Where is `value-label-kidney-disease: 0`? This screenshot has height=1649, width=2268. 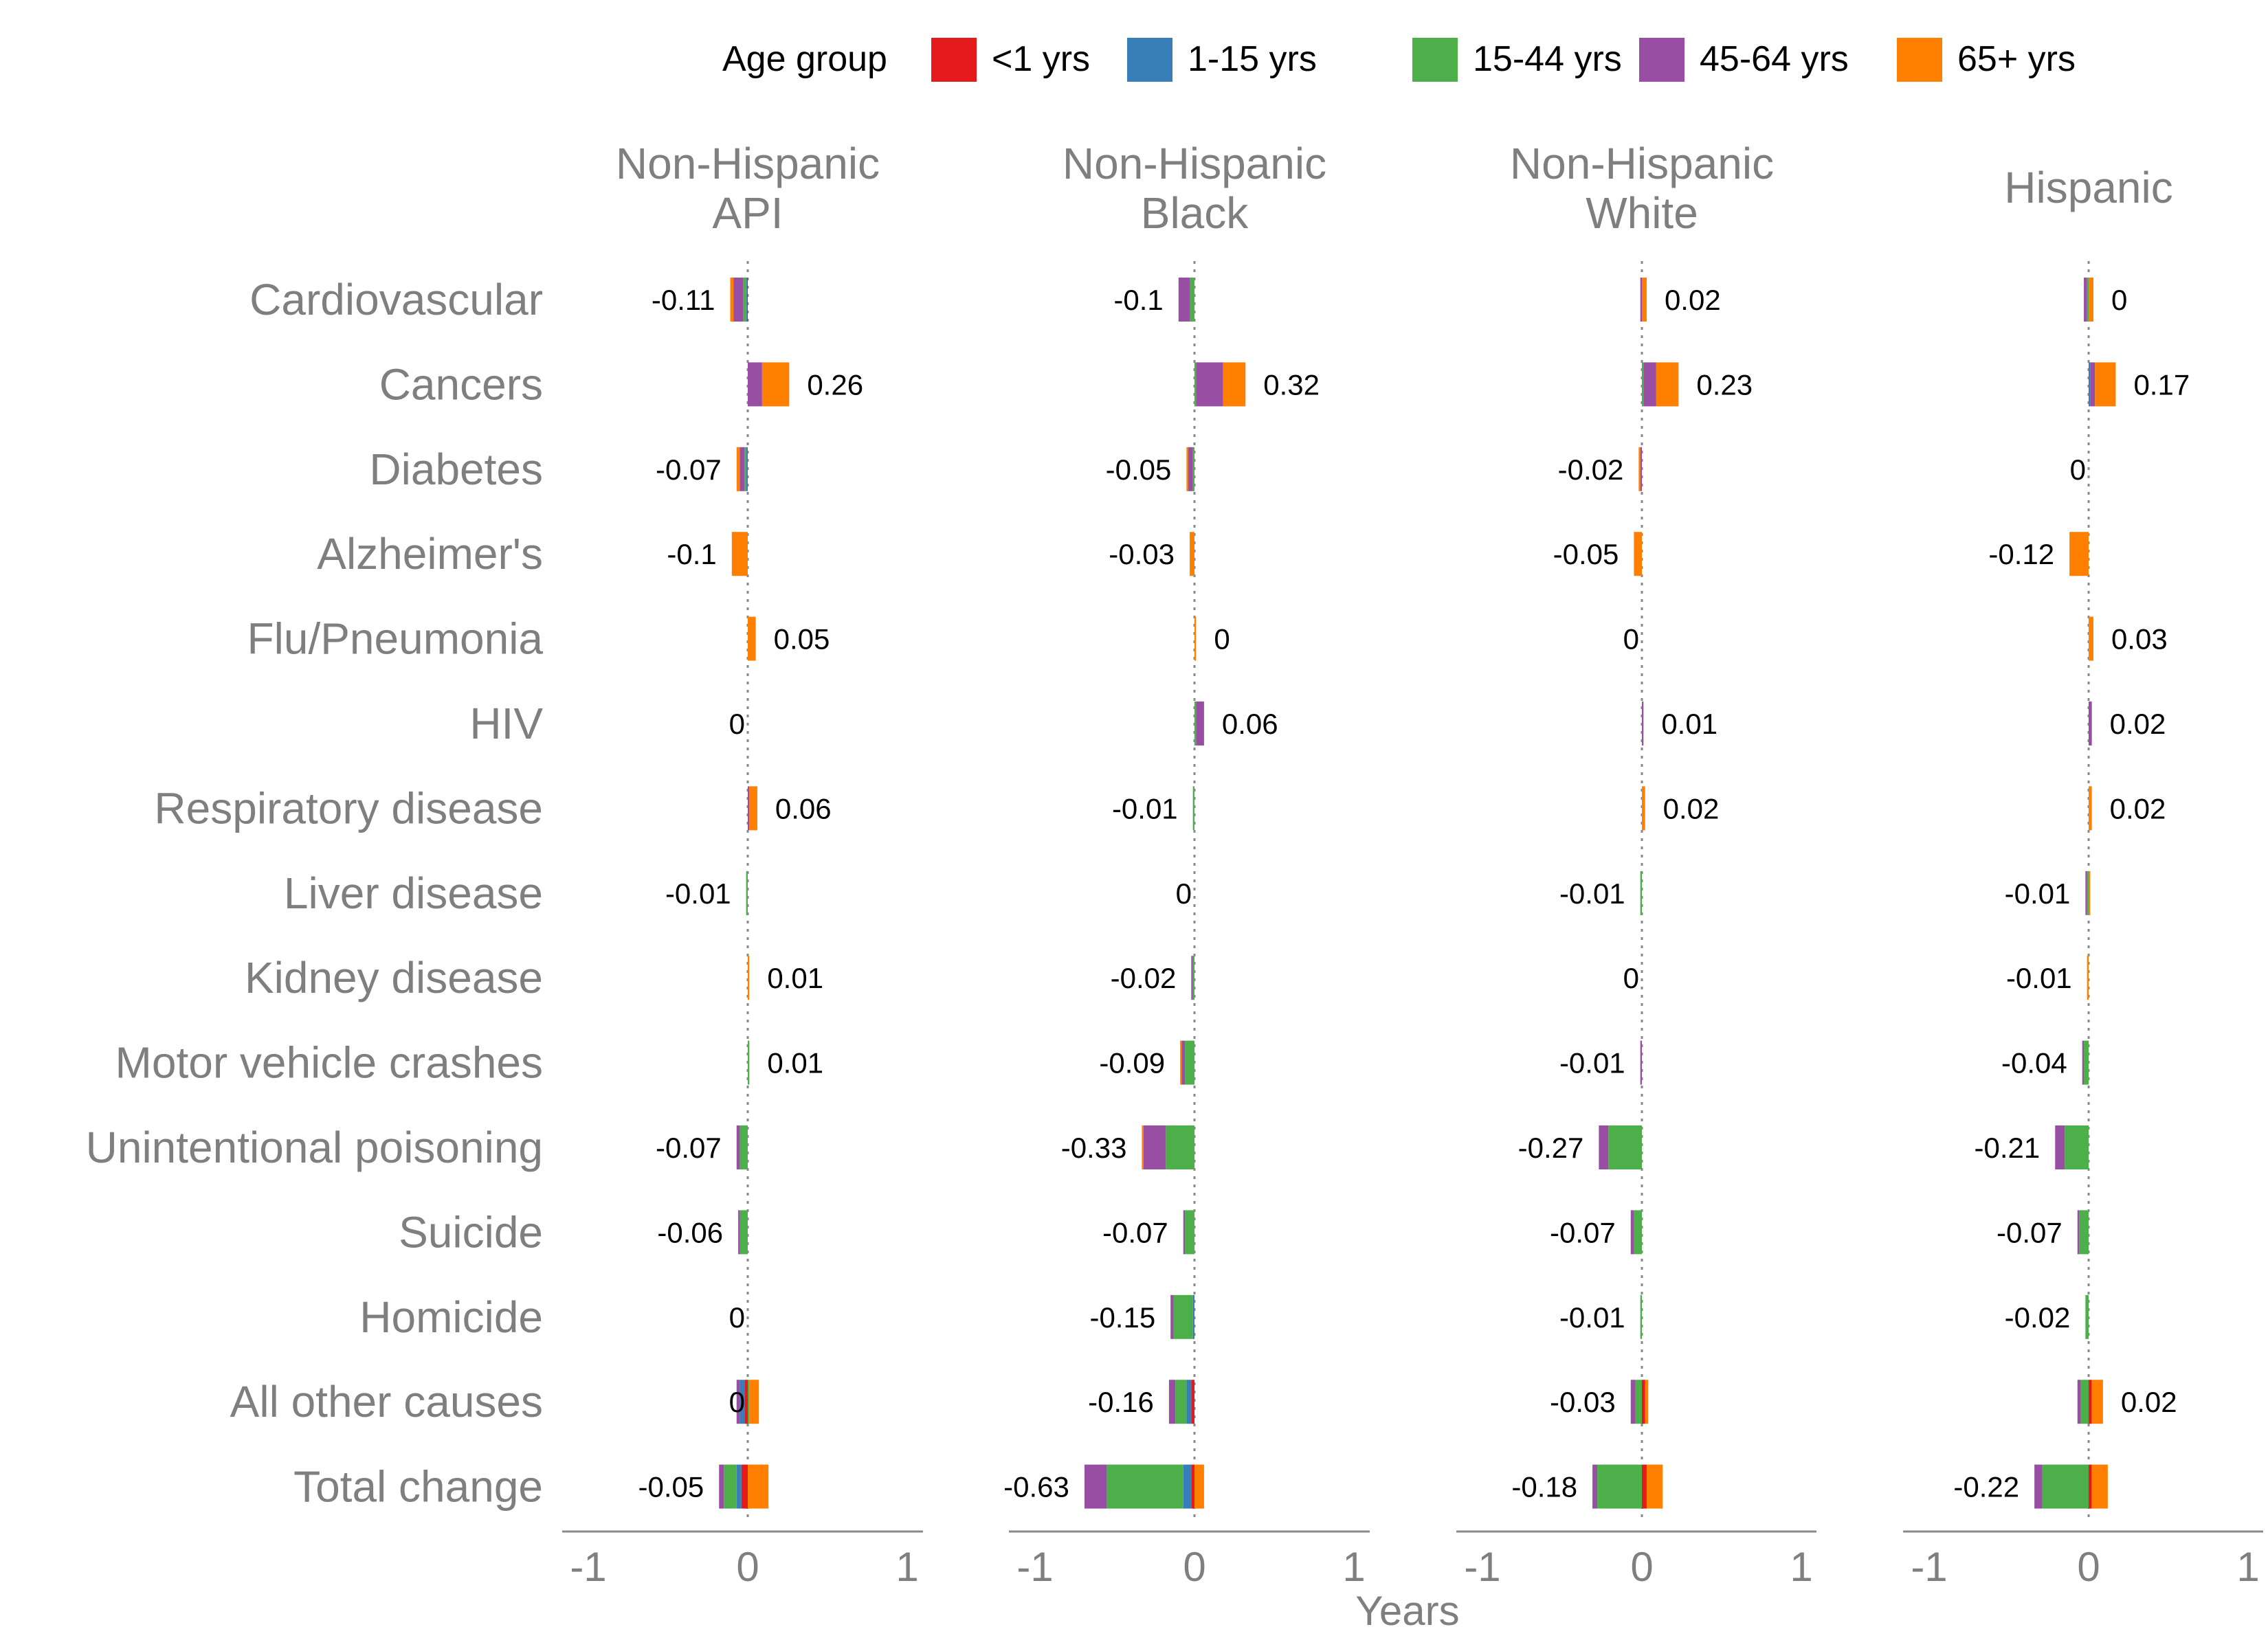 value-label-kidney-disease: 0 is located at coordinates (1631, 978).